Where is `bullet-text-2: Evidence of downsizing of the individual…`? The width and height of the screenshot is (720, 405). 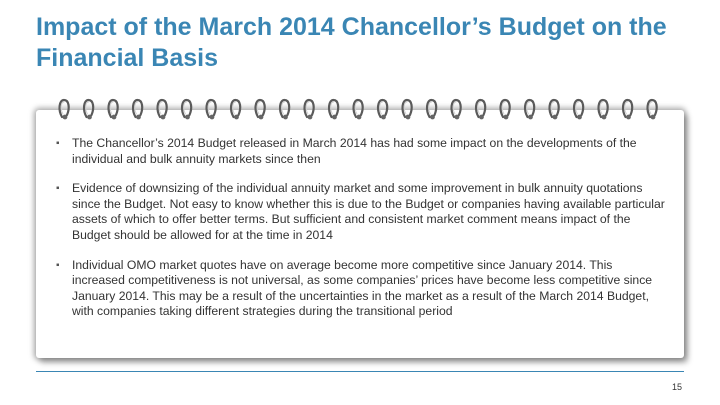
bullet-text-2: Evidence of downsizing of the individual… is located at coordinates (368, 211).